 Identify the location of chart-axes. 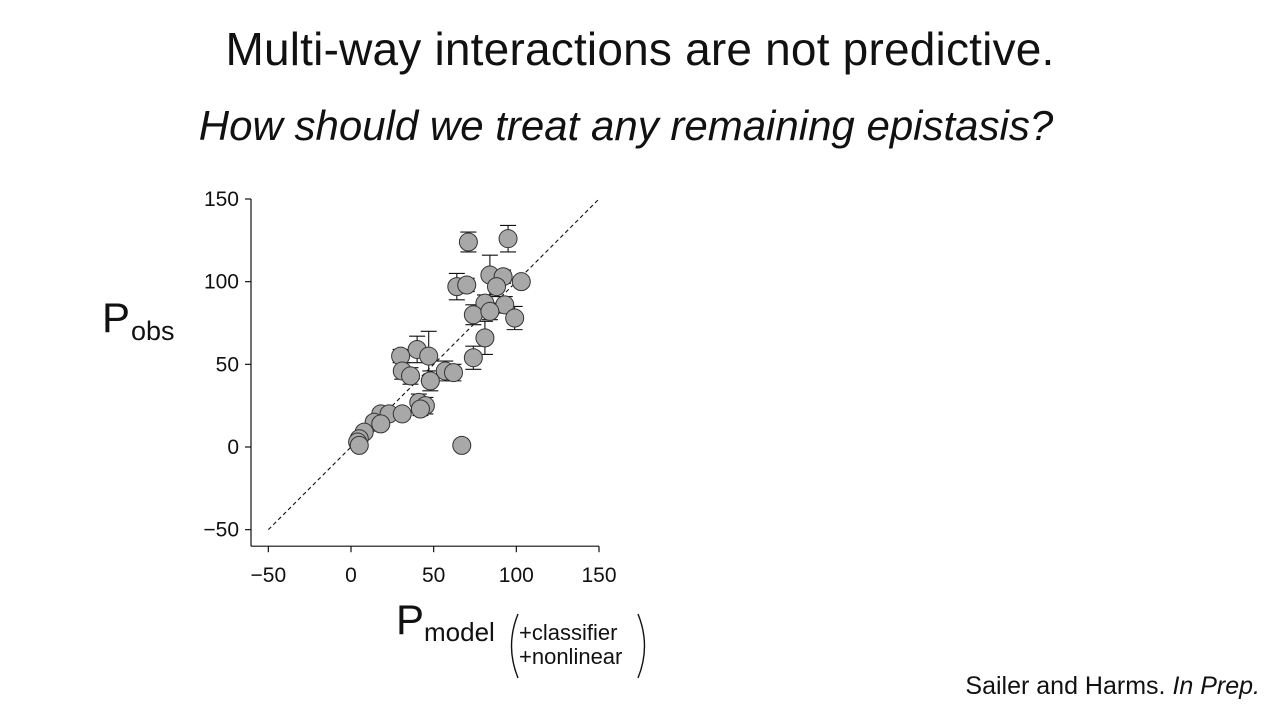
(422, 375).